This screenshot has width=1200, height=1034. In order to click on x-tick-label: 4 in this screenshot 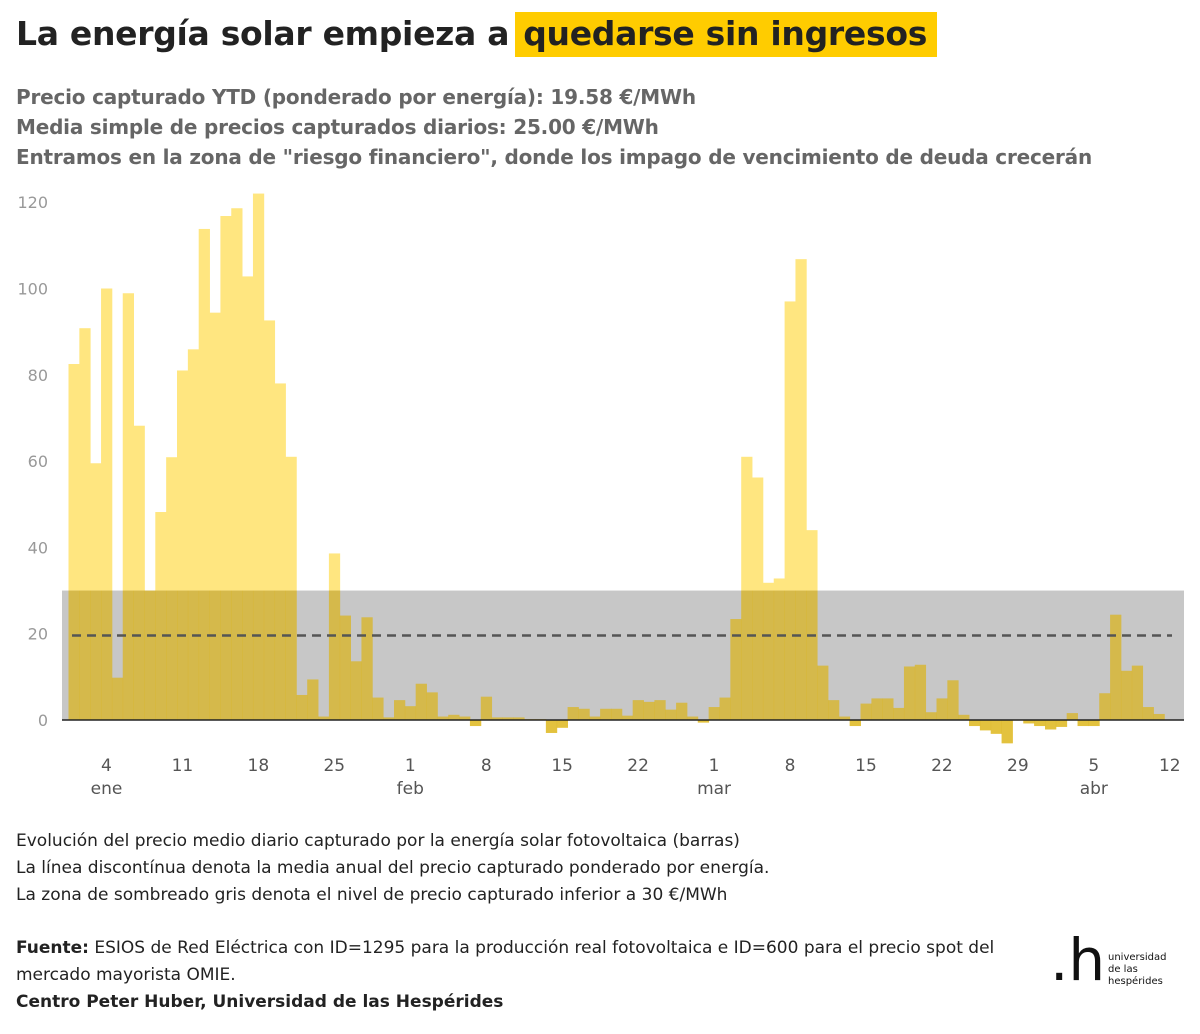, I will do `click(106, 766)`.